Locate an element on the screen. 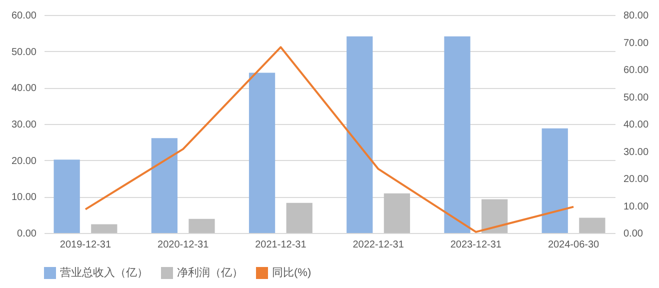 The image size is (659, 288). y-tick-label: 10.00 is located at coordinates (24, 198).